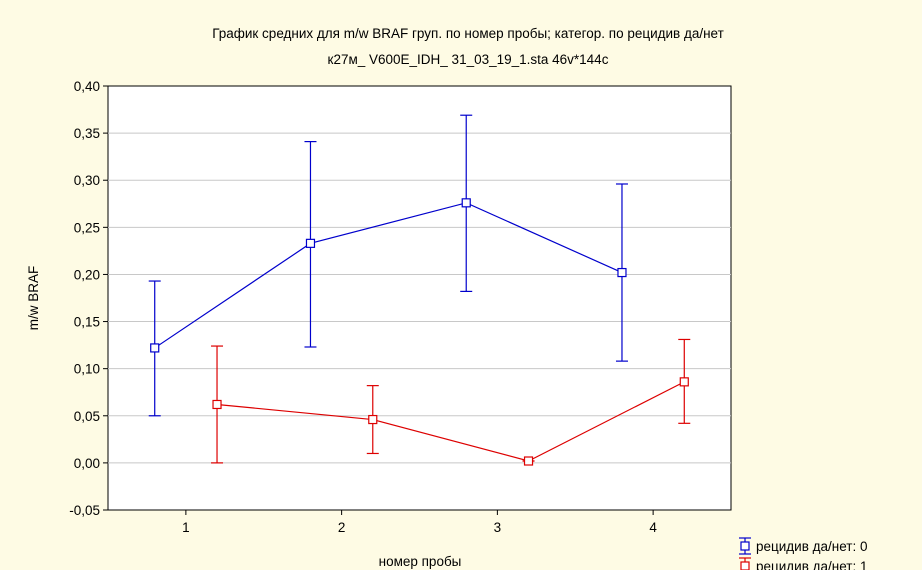  What do you see at coordinates (186, 527) in the screenshot?
I see `x-tick-label: 1` at bounding box center [186, 527].